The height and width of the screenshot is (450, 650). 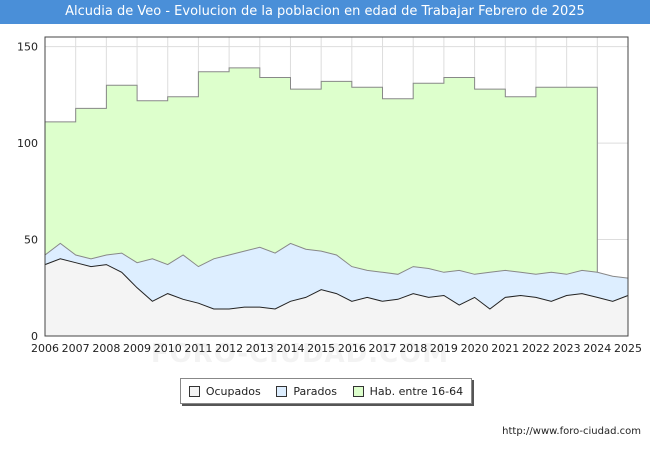 I want to click on legend-swatch-parados, so click(x=282, y=391).